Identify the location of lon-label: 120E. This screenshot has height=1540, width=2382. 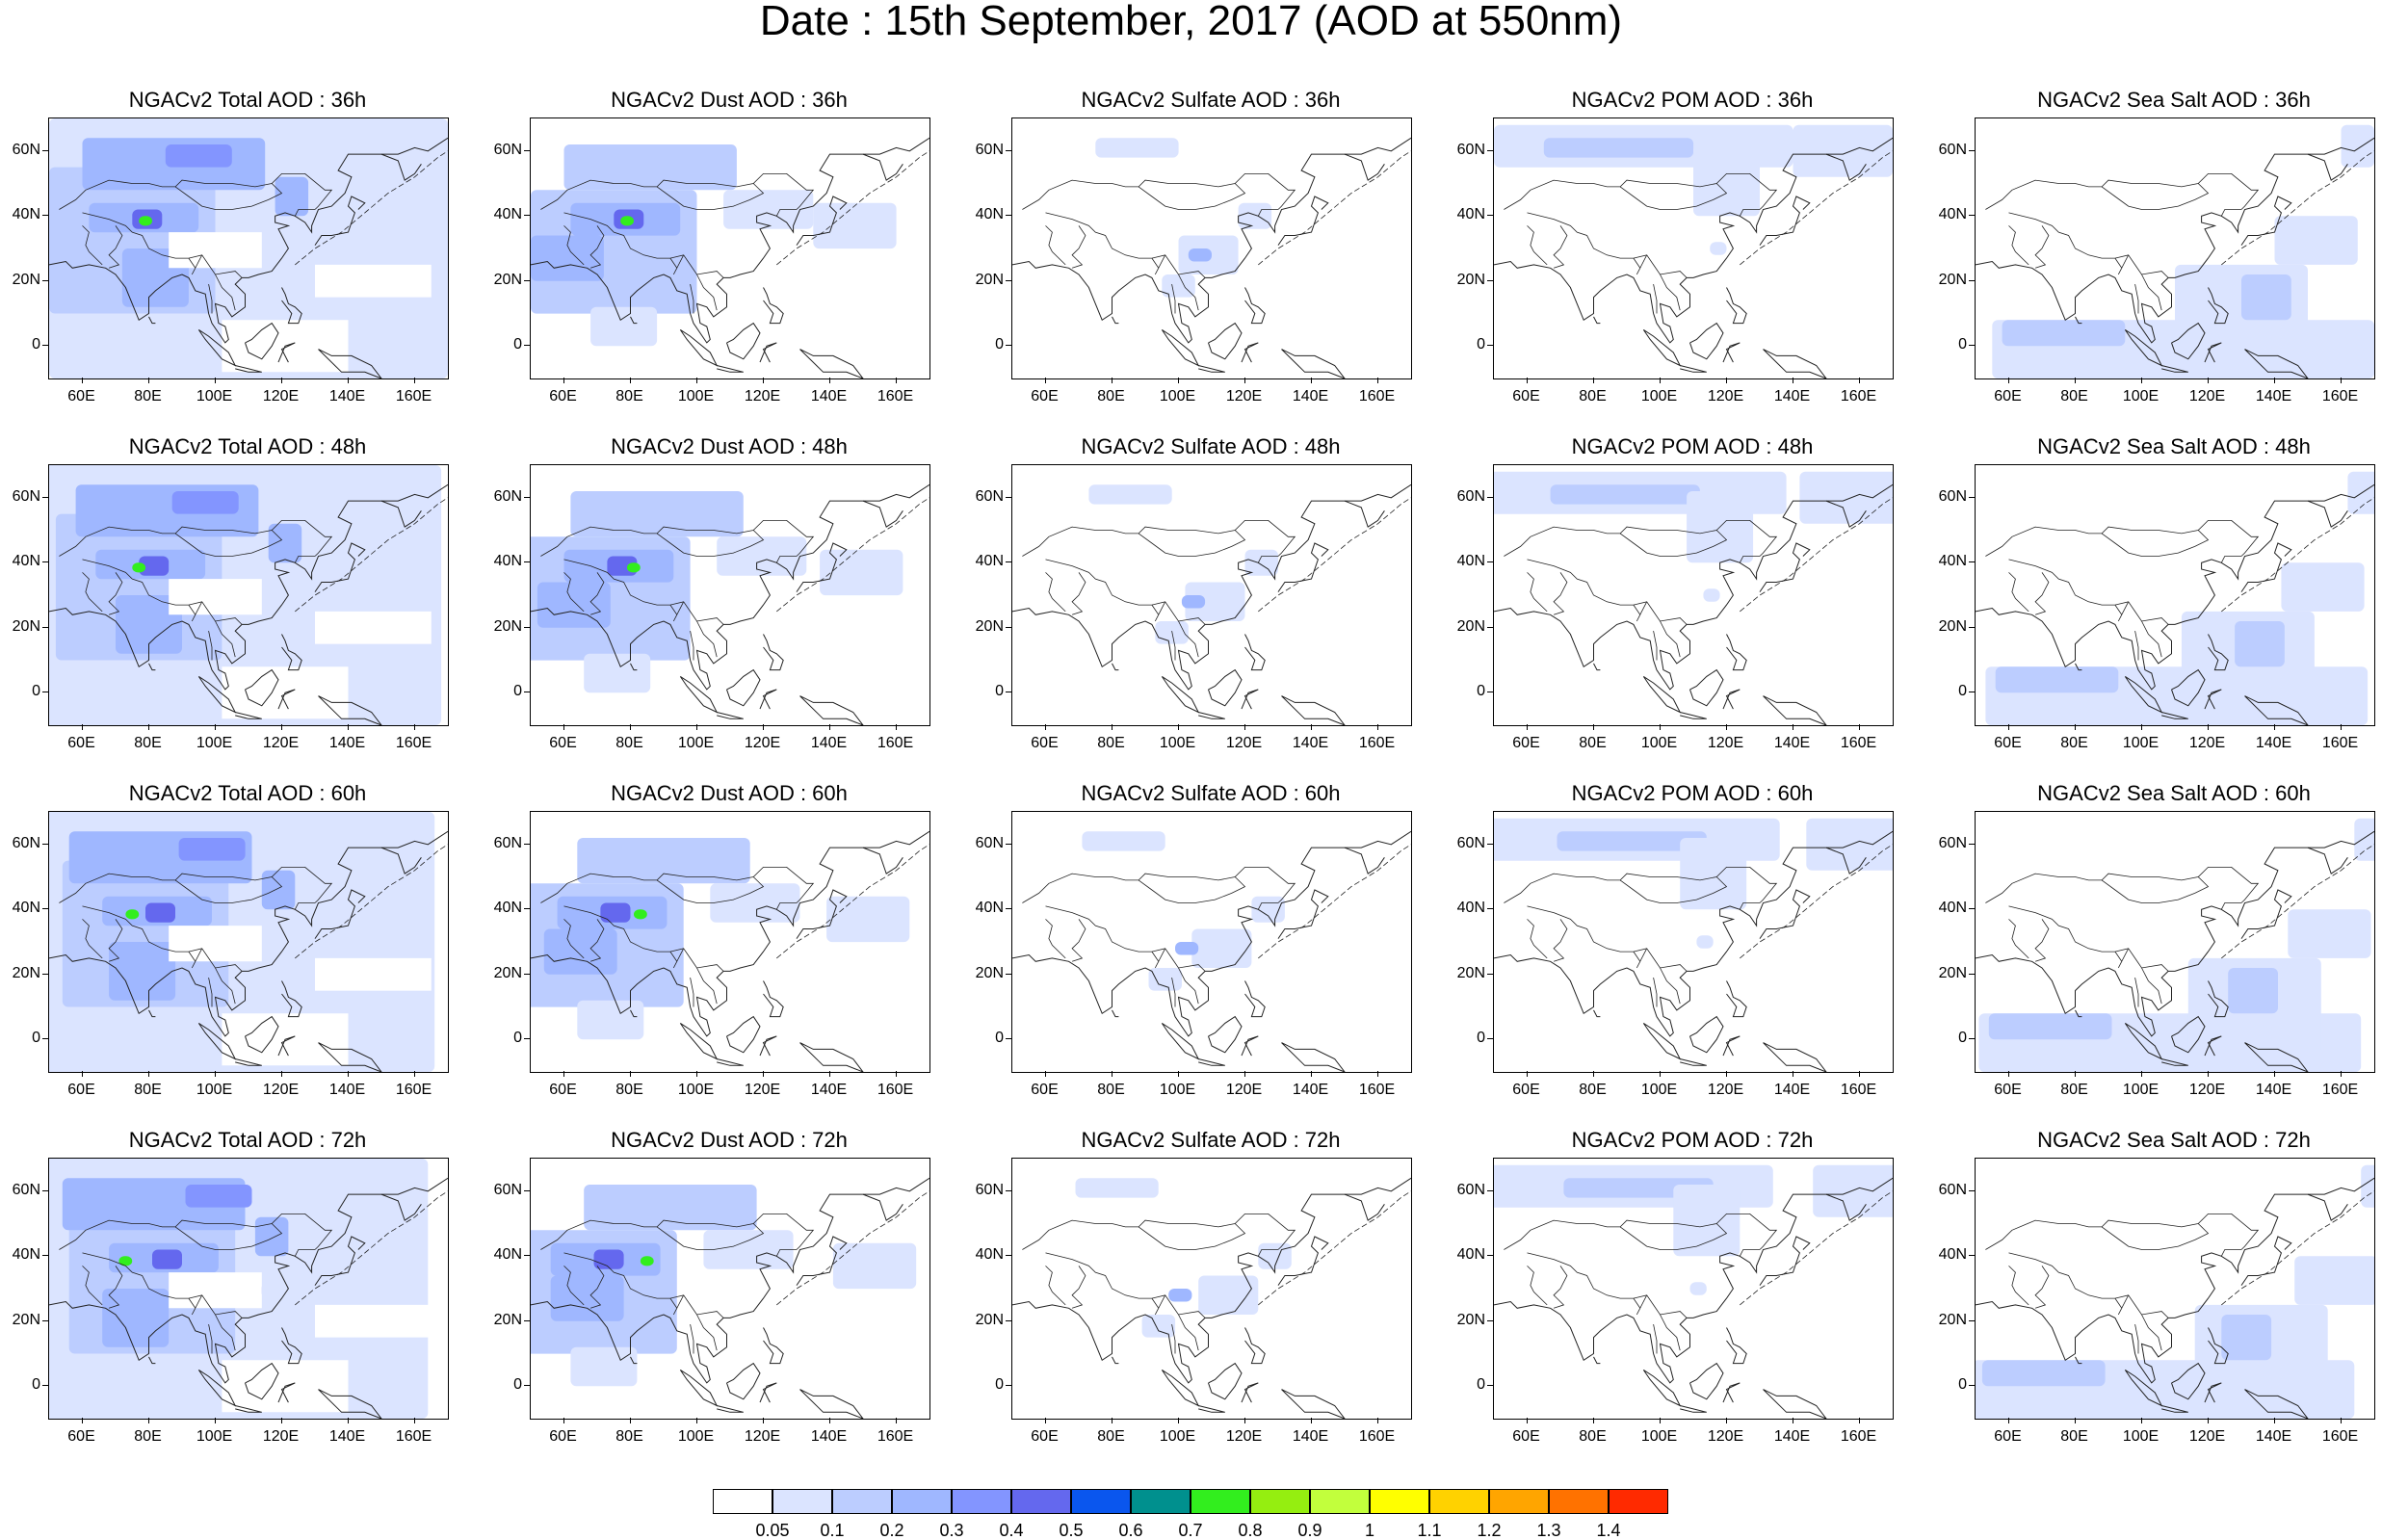
(763, 1090).